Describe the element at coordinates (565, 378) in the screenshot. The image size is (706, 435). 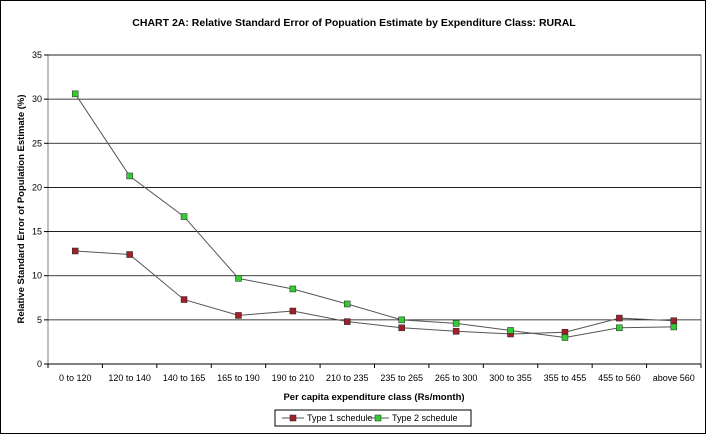
I see `x-tick-label: 355 to 455` at that location.